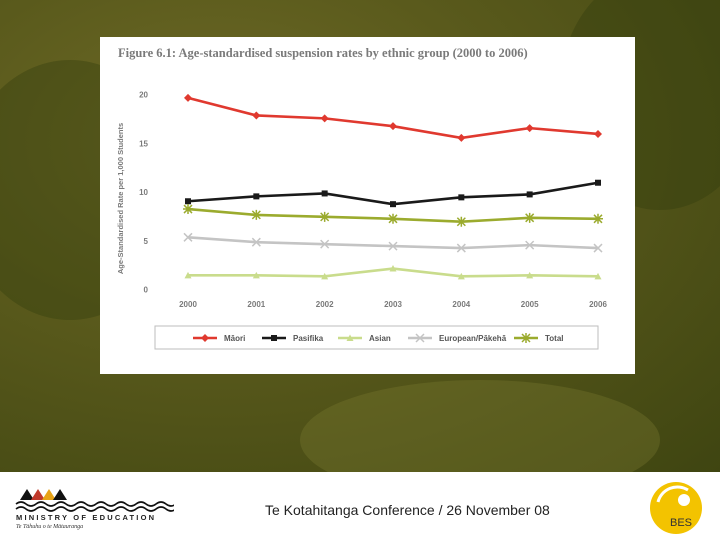 The width and height of the screenshot is (720, 540). What do you see at coordinates (274, 338) in the screenshot?
I see `legend-marker-pasifika` at bounding box center [274, 338].